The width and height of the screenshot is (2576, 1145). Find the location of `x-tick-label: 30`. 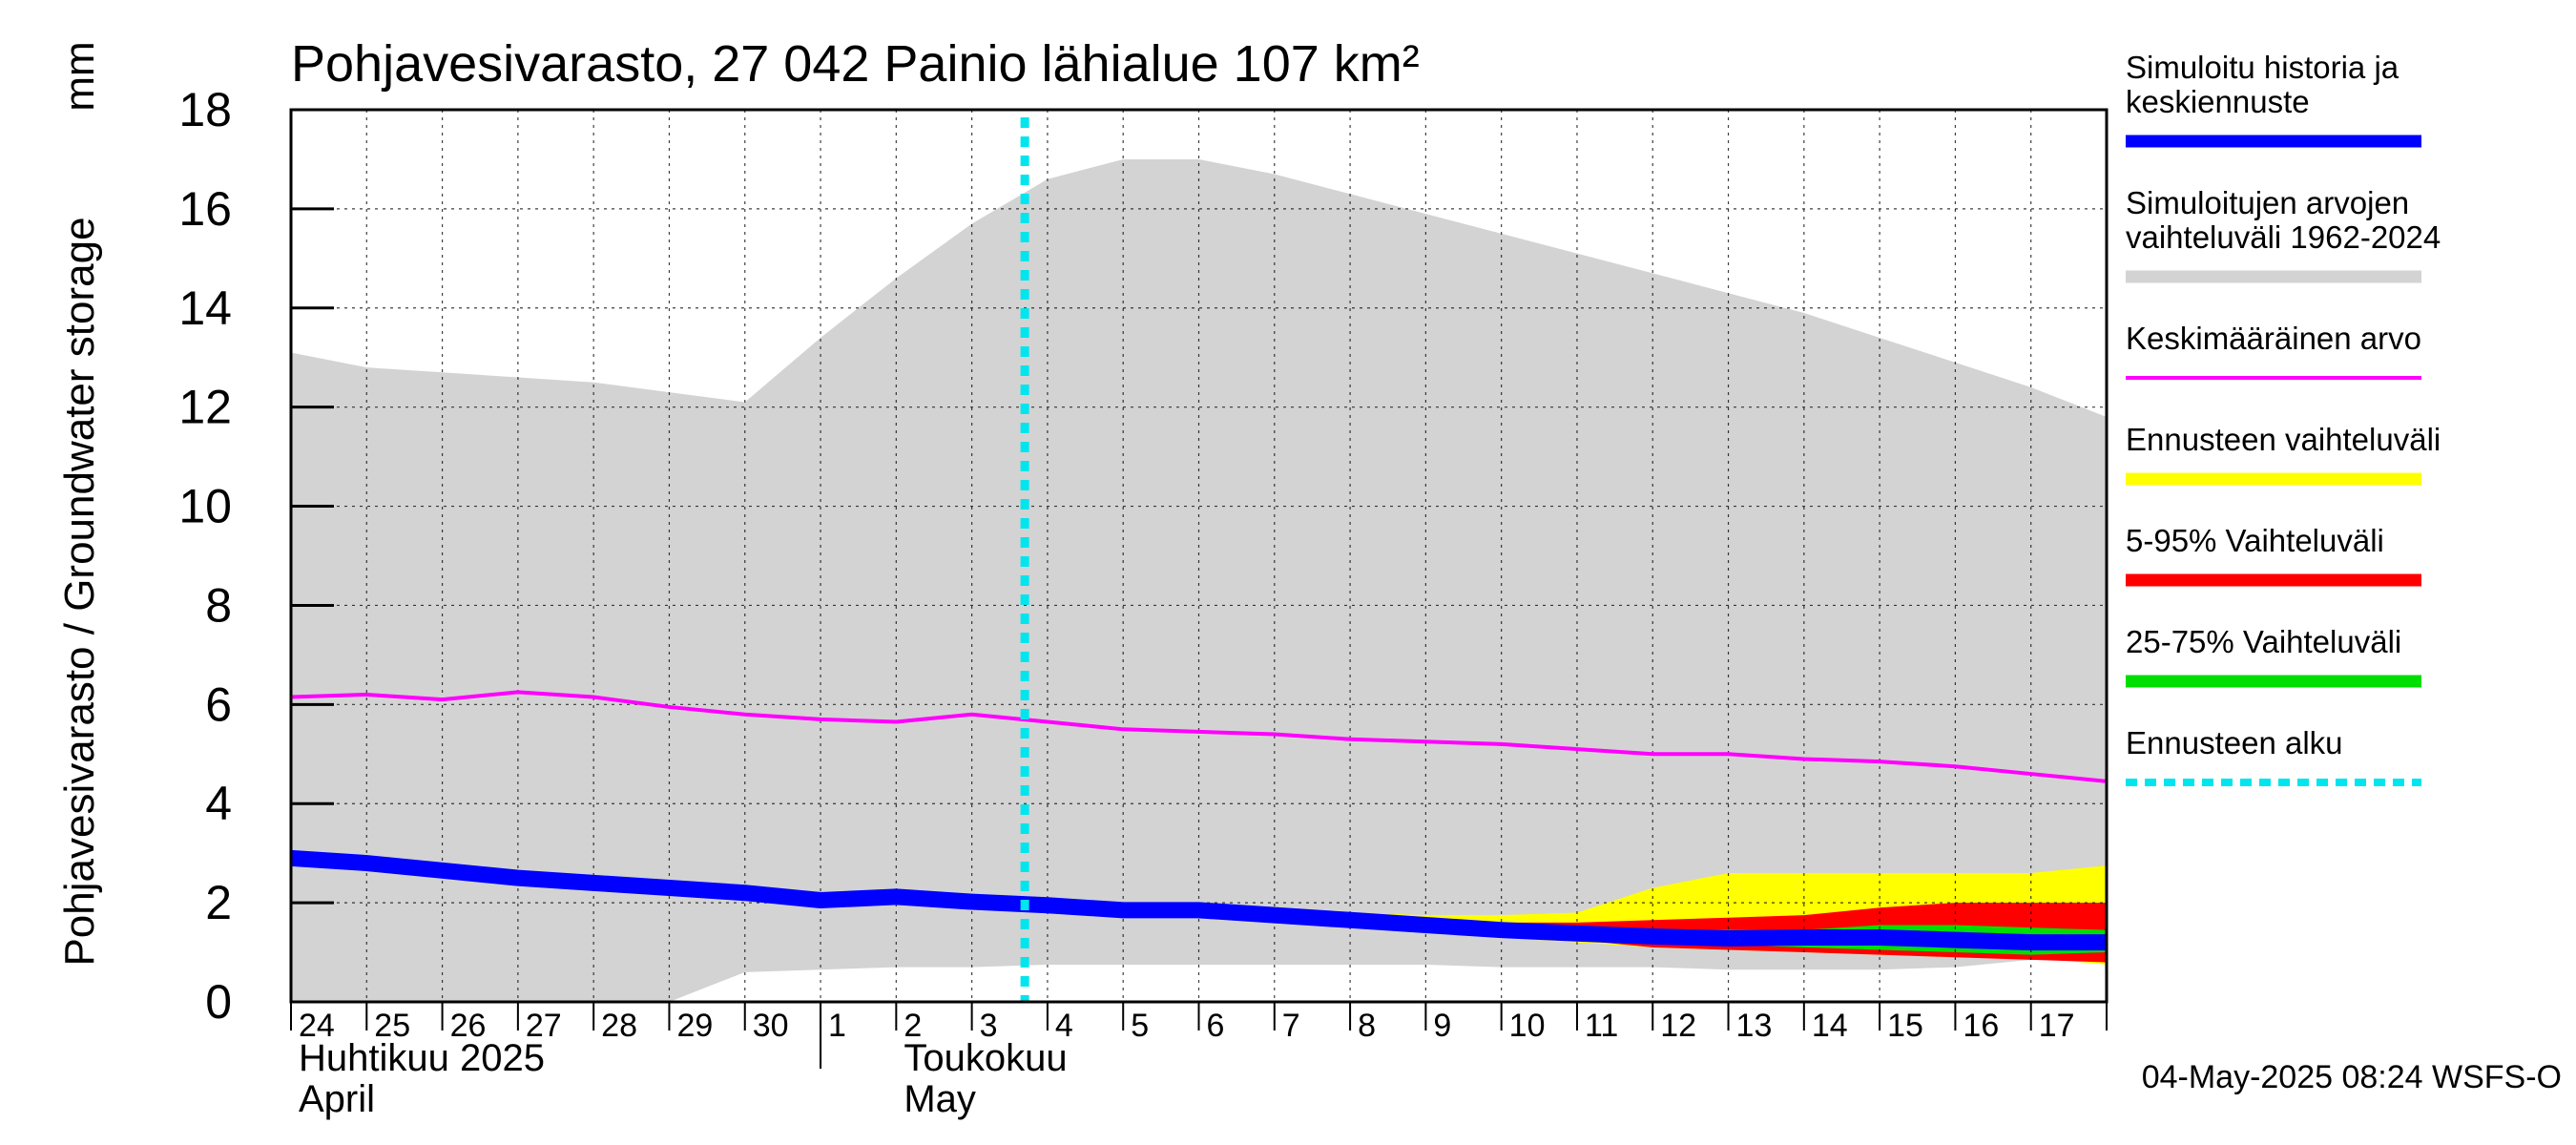

x-tick-label: 30 is located at coordinates (771, 1026).